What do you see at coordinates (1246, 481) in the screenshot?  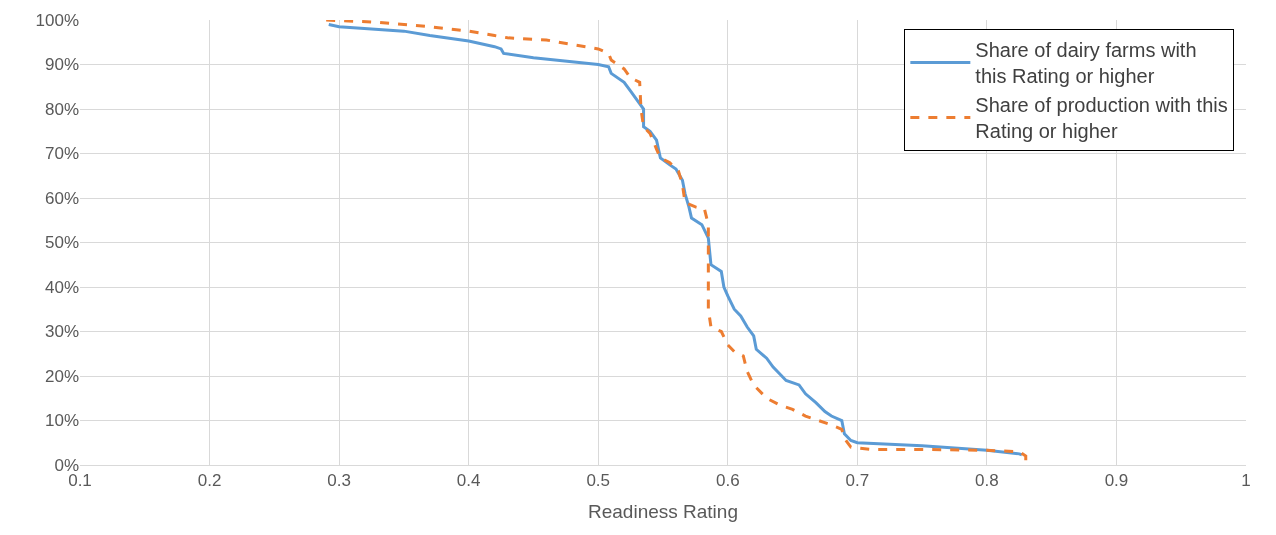 I see `x-tick-label: 1` at bounding box center [1246, 481].